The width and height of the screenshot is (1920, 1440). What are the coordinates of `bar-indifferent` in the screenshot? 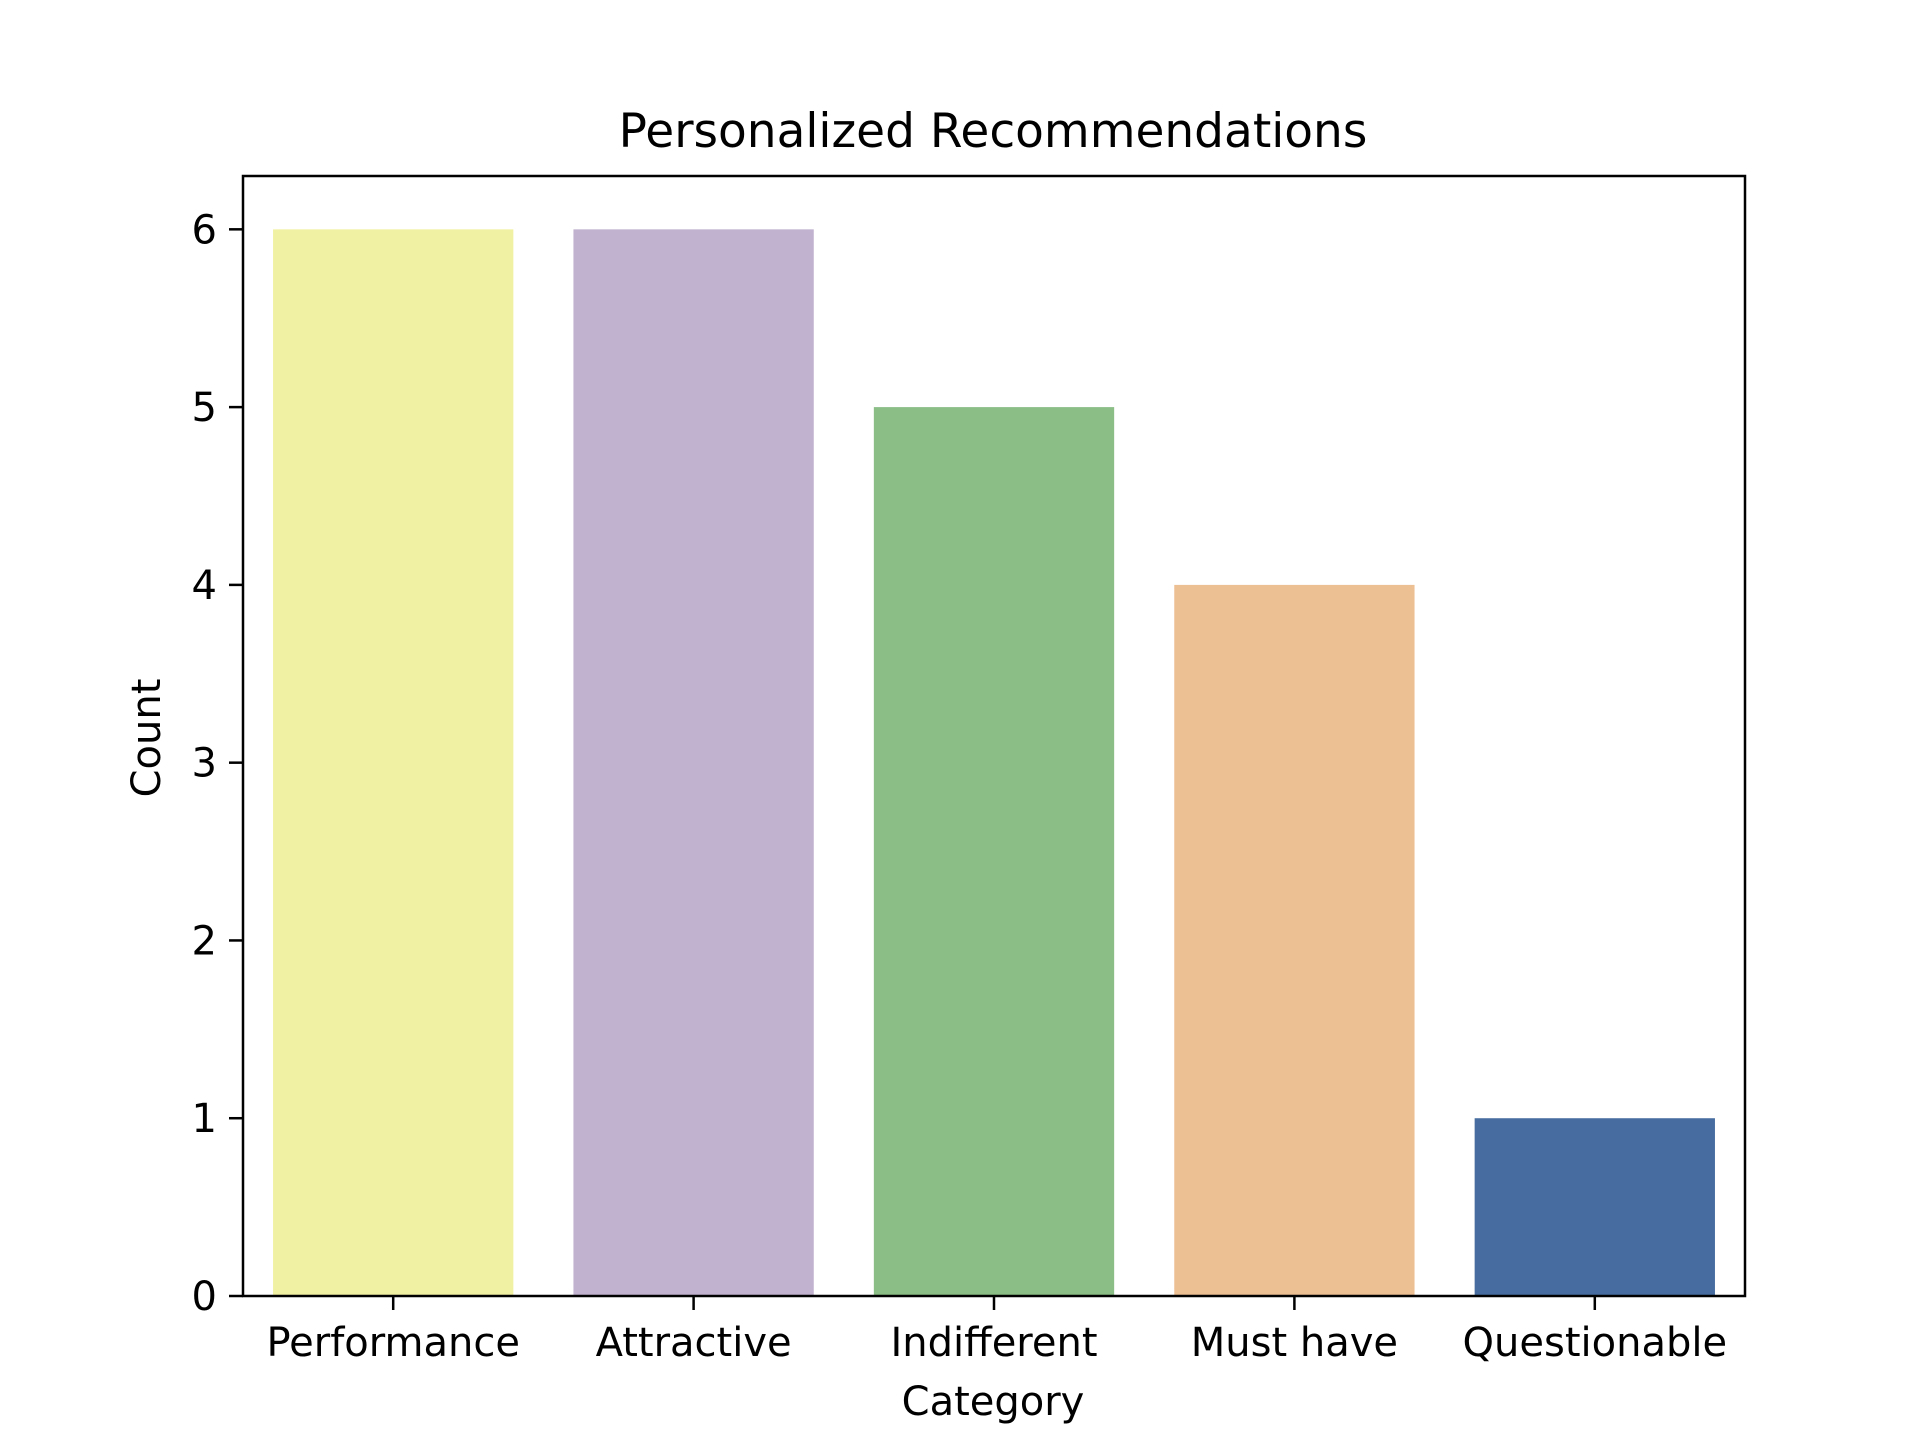 It's located at (994, 852).